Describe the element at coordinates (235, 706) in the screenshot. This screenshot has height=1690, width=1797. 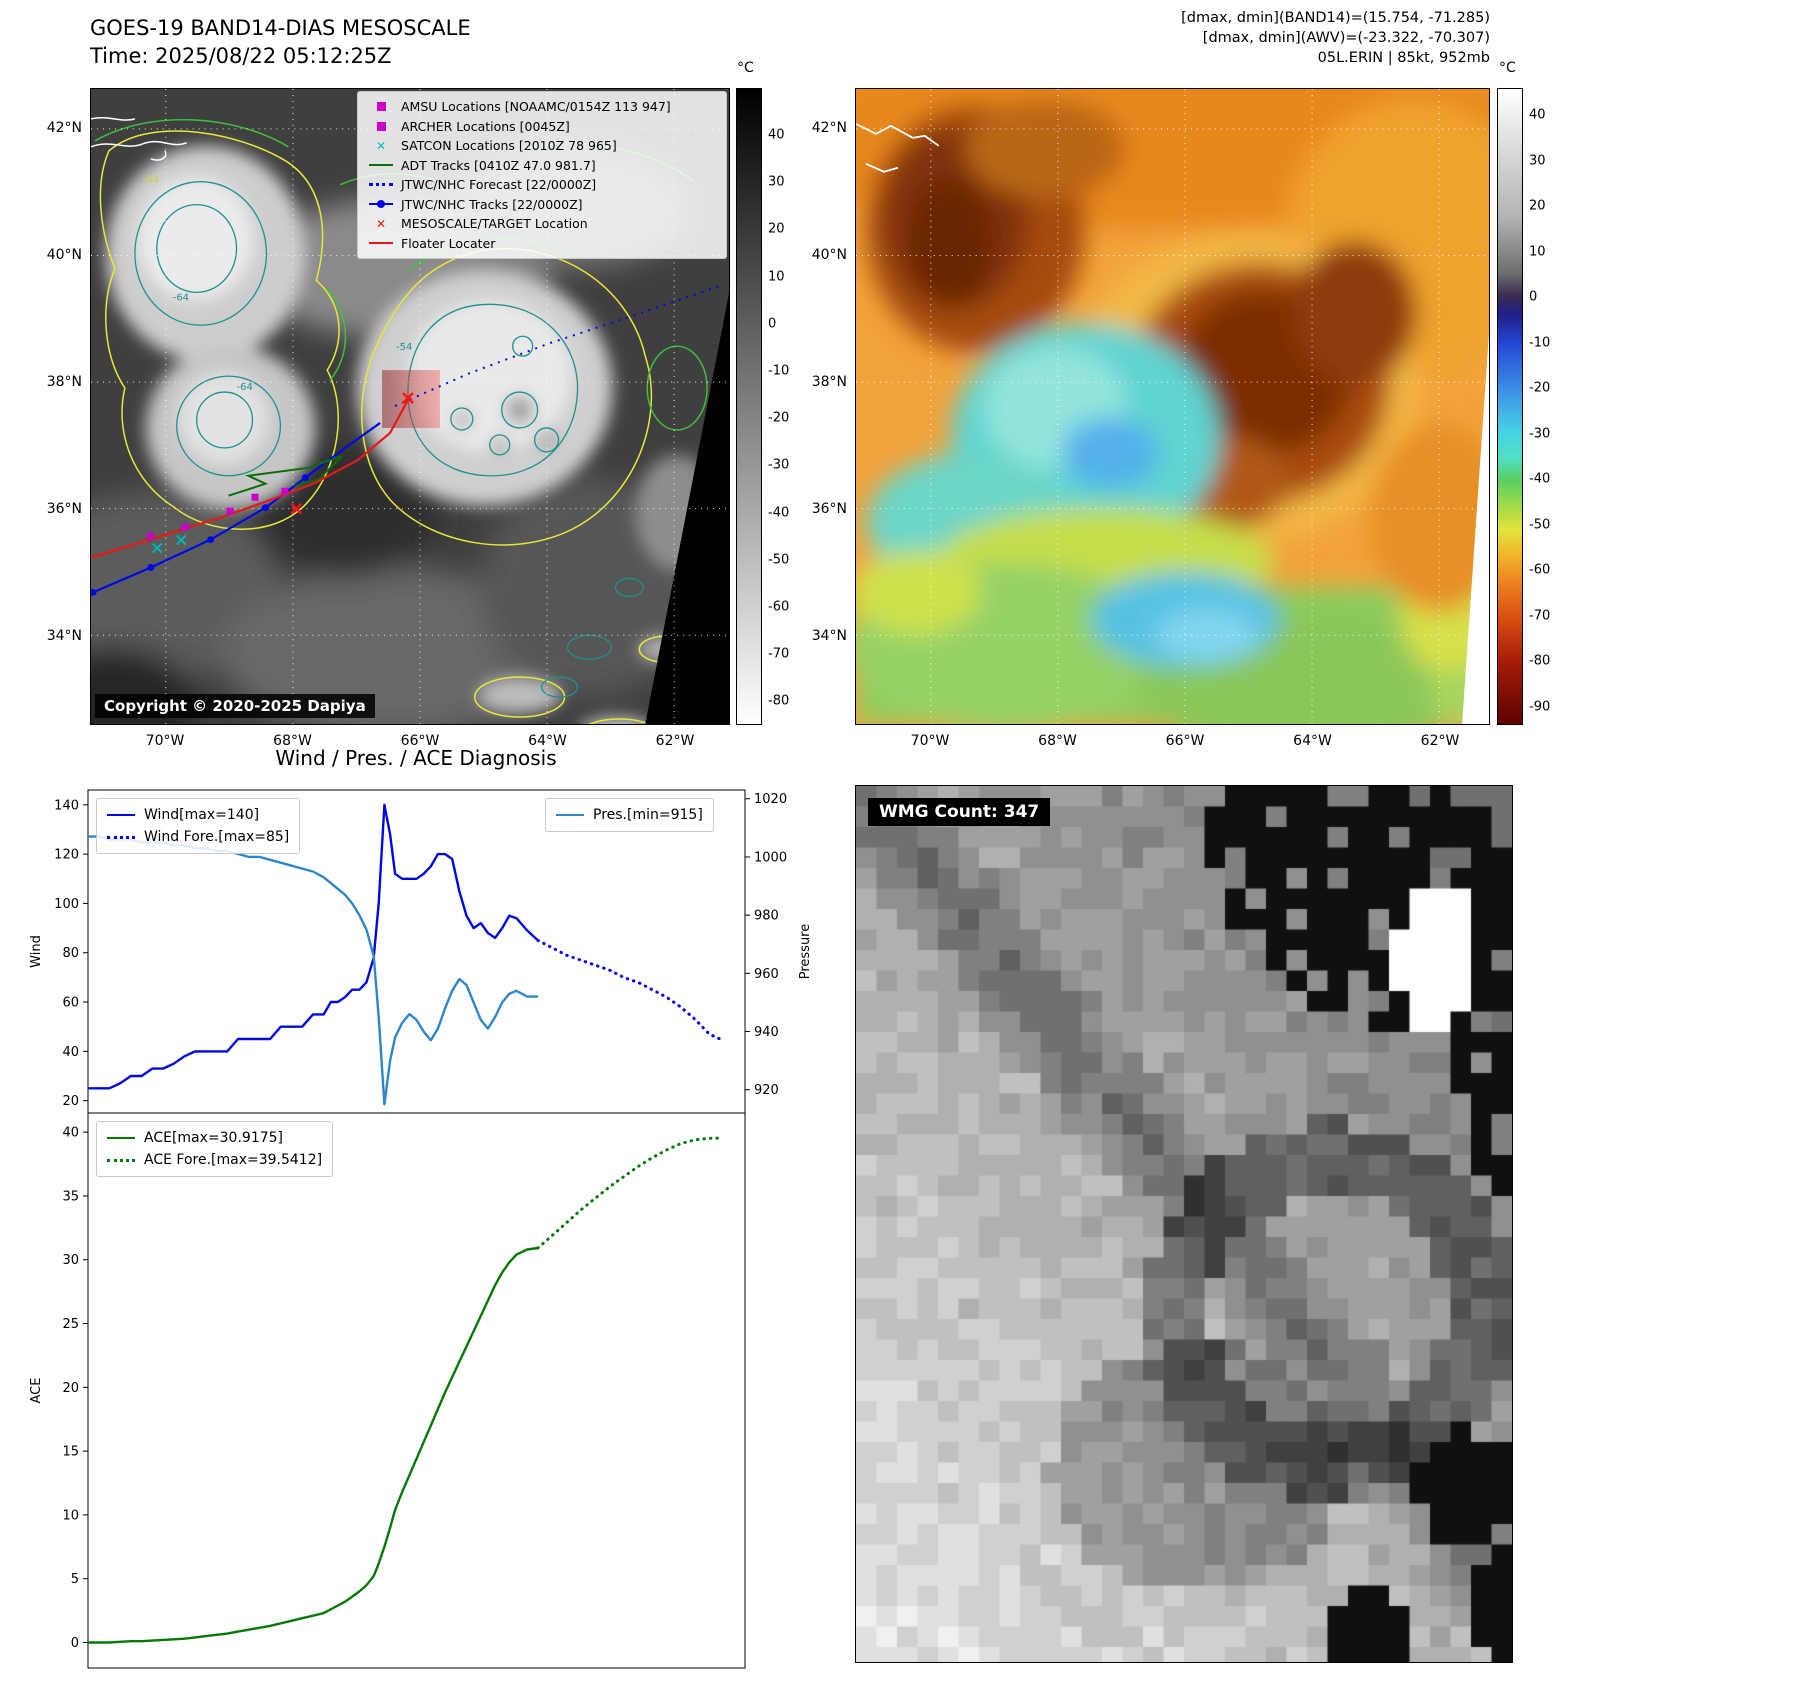
I see `copyright-notice: Copyright © 2020-2025 Dapiya` at that location.